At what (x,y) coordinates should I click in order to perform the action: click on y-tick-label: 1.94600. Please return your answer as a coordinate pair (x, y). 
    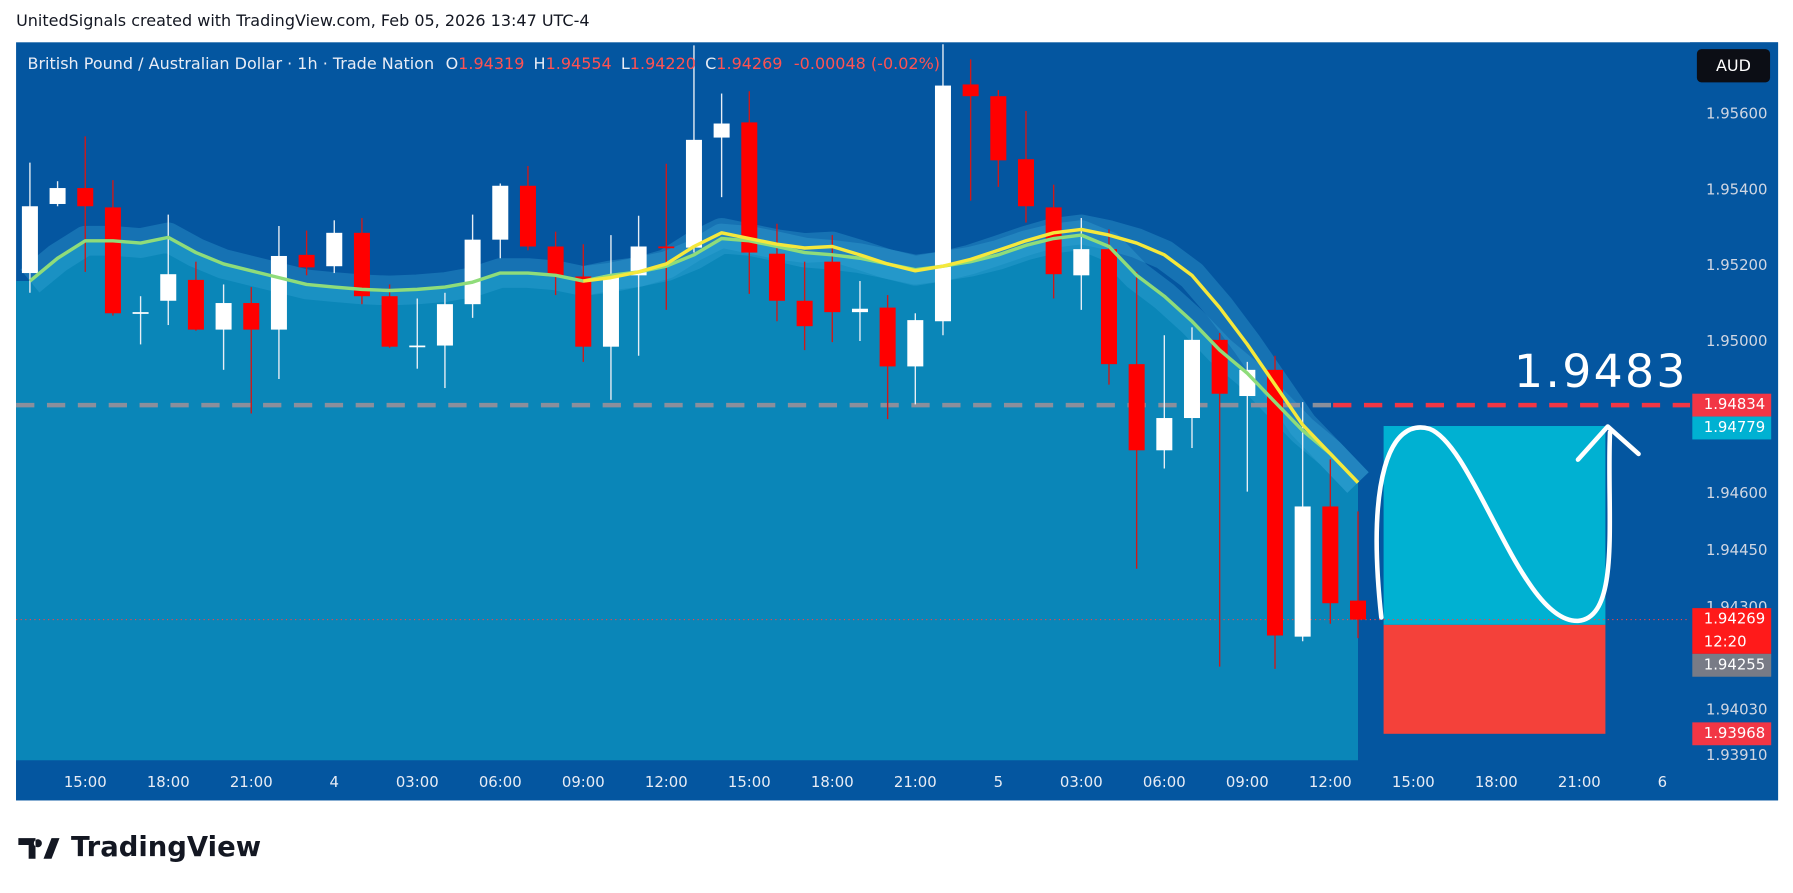
    Looking at the image, I should click on (1736, 493).